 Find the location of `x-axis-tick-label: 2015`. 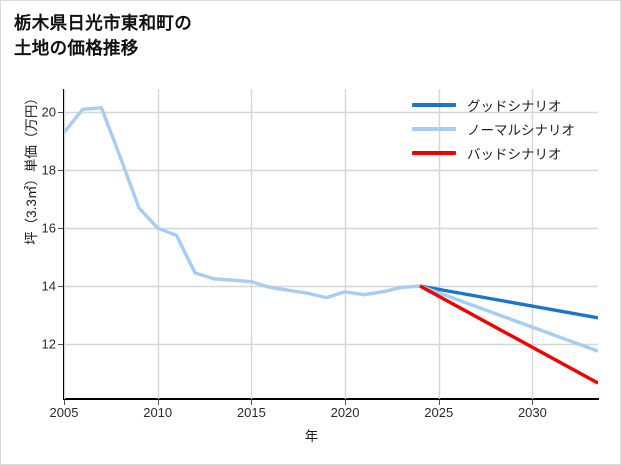

x-axis-tick-label: 2015 is located at coordinates (251, 412).